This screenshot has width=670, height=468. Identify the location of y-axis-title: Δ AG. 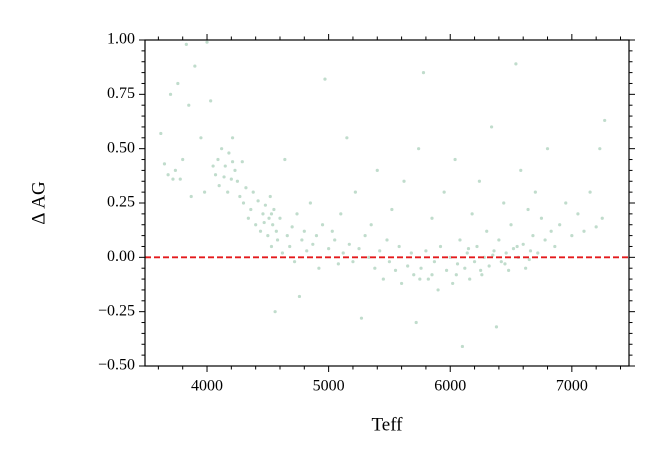
(38, 203).